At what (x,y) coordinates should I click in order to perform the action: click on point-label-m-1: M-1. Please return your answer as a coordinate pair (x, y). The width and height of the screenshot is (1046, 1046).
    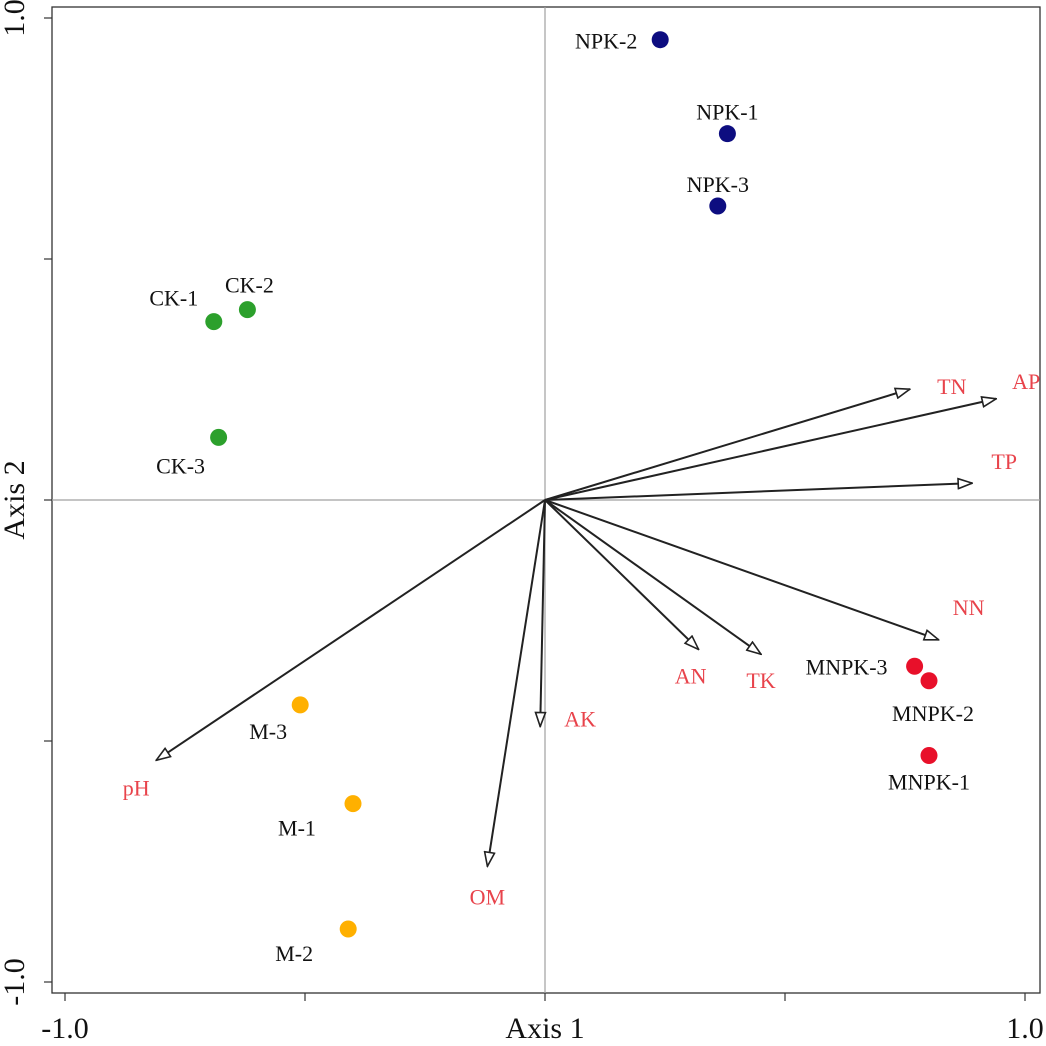
    Looking at the image, I should click on (297, 828).